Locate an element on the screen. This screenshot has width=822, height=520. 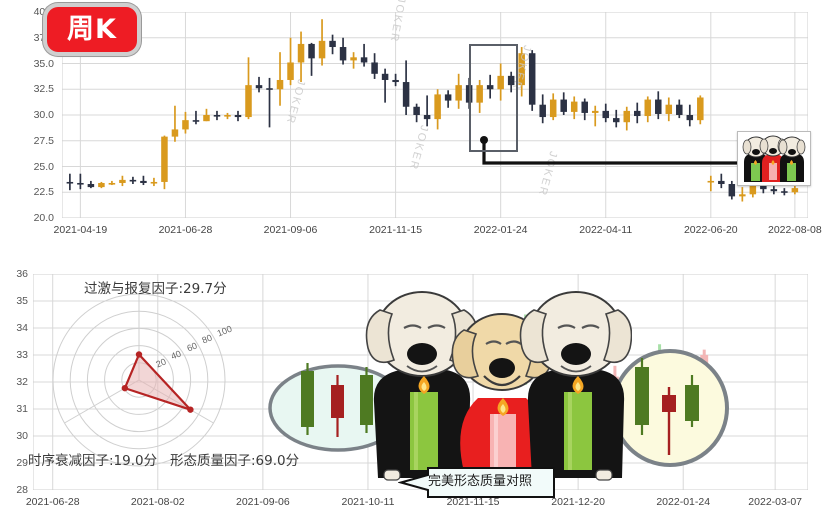
kline-y-tick: 22.5 is located at coordinates (43, 192).